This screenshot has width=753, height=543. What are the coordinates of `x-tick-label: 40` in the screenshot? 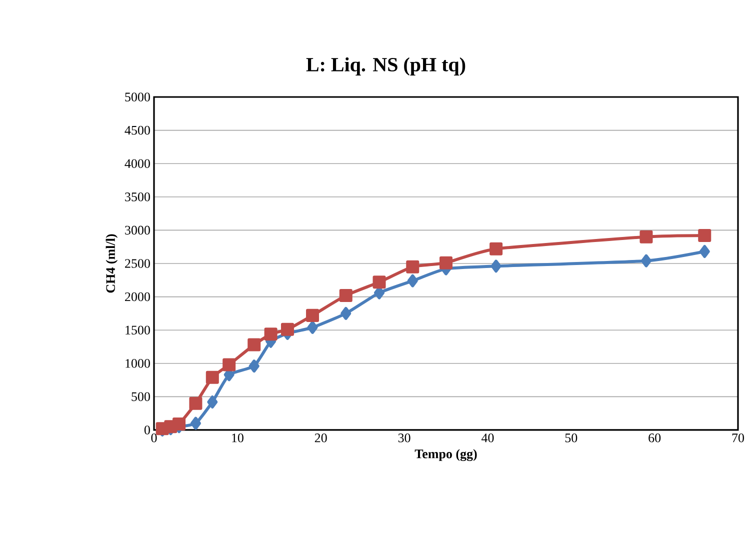 It's located at (487, 438).